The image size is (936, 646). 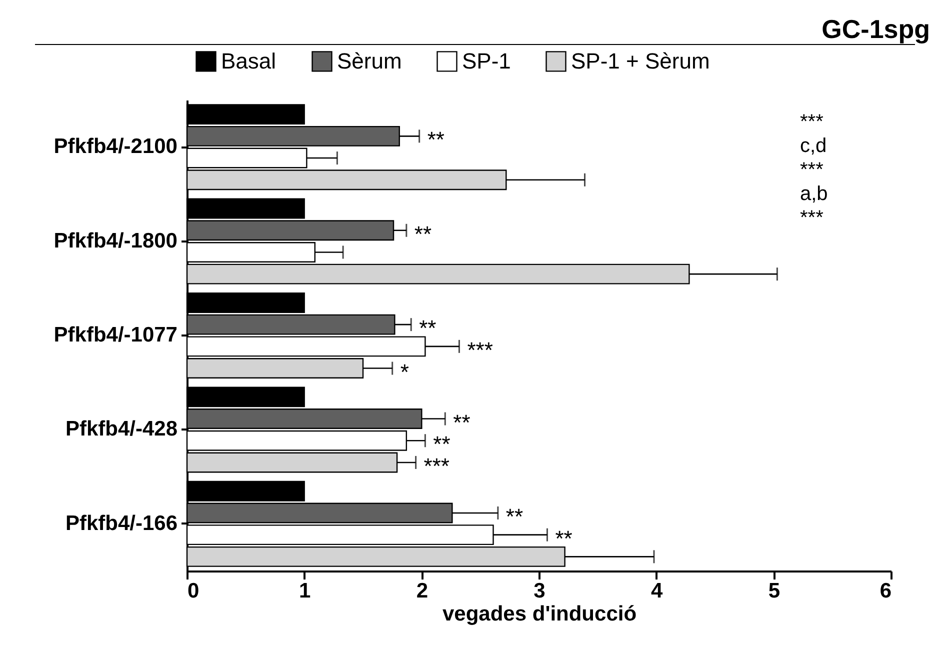 I want to click on legend-label: Sèrum, so click(x=369, y=61).